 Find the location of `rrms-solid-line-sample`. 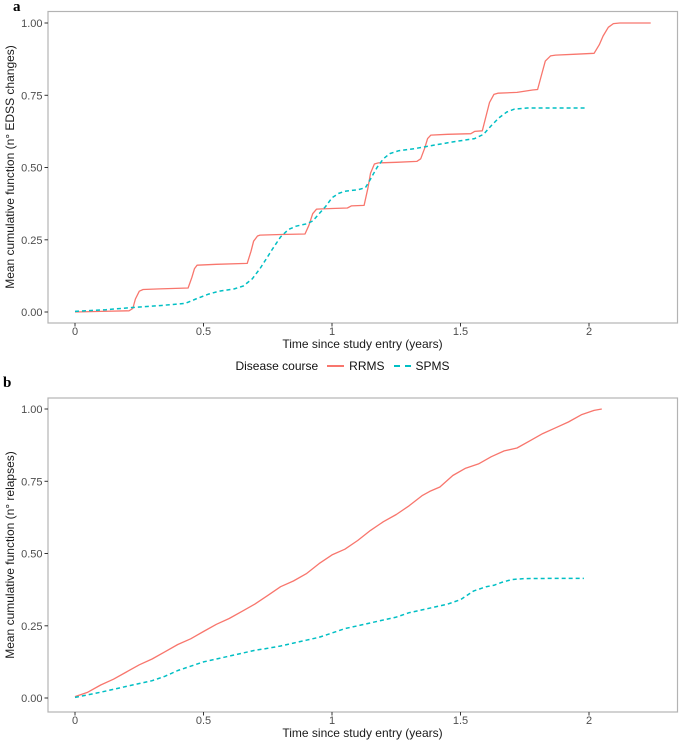

rrms-solid-line-sample is located at coordinates (336, 366).